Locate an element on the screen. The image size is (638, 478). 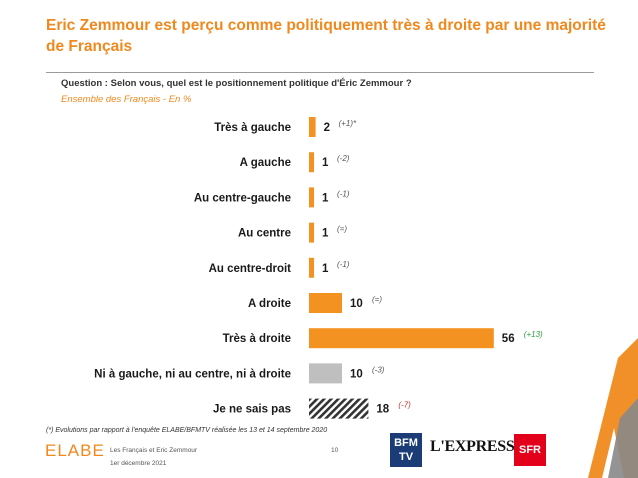
evolution-label: (+13) is located at coordinates (533, 334).